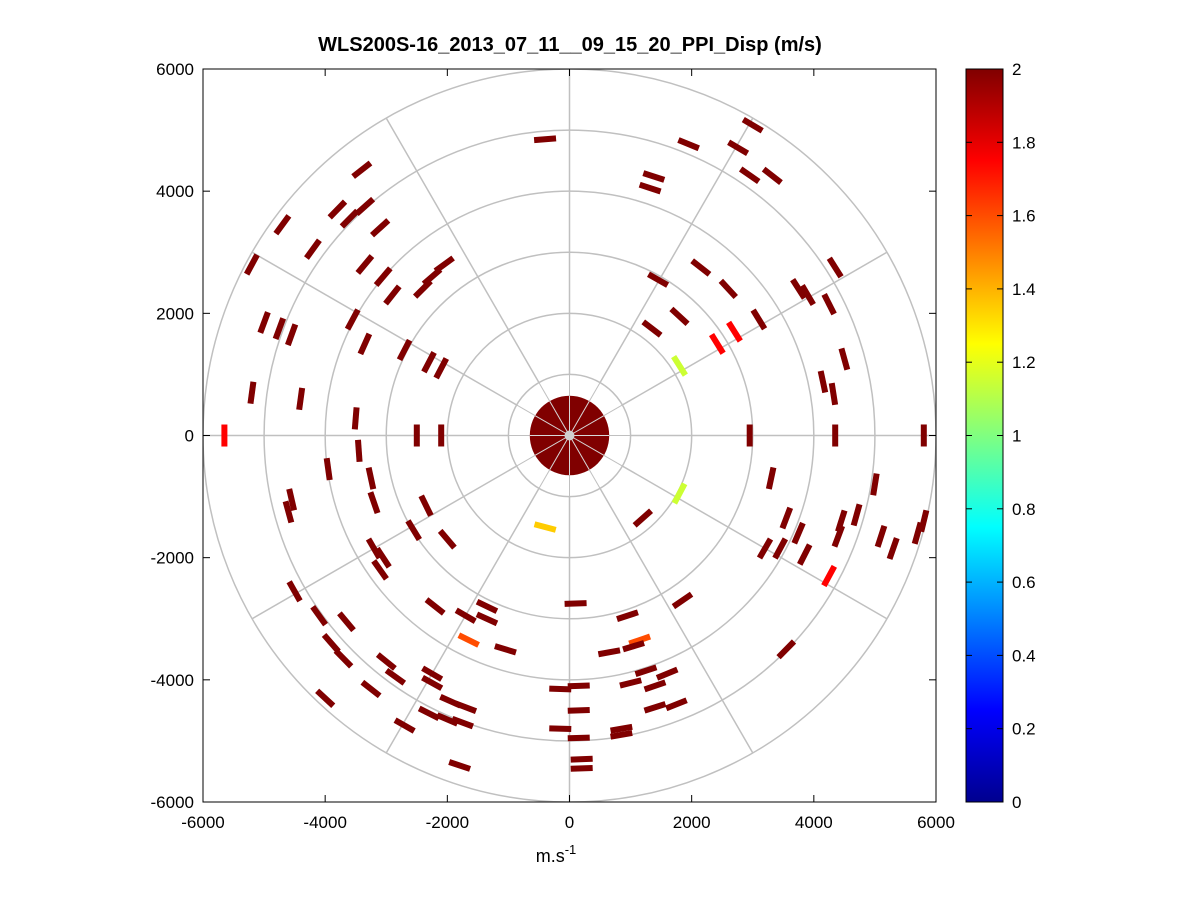 The height and width of the screenshot is (901, 1201). Describe the element at coordinates (447, 822) in the screenshot. I see `x-tick-label: -2000` at that location.